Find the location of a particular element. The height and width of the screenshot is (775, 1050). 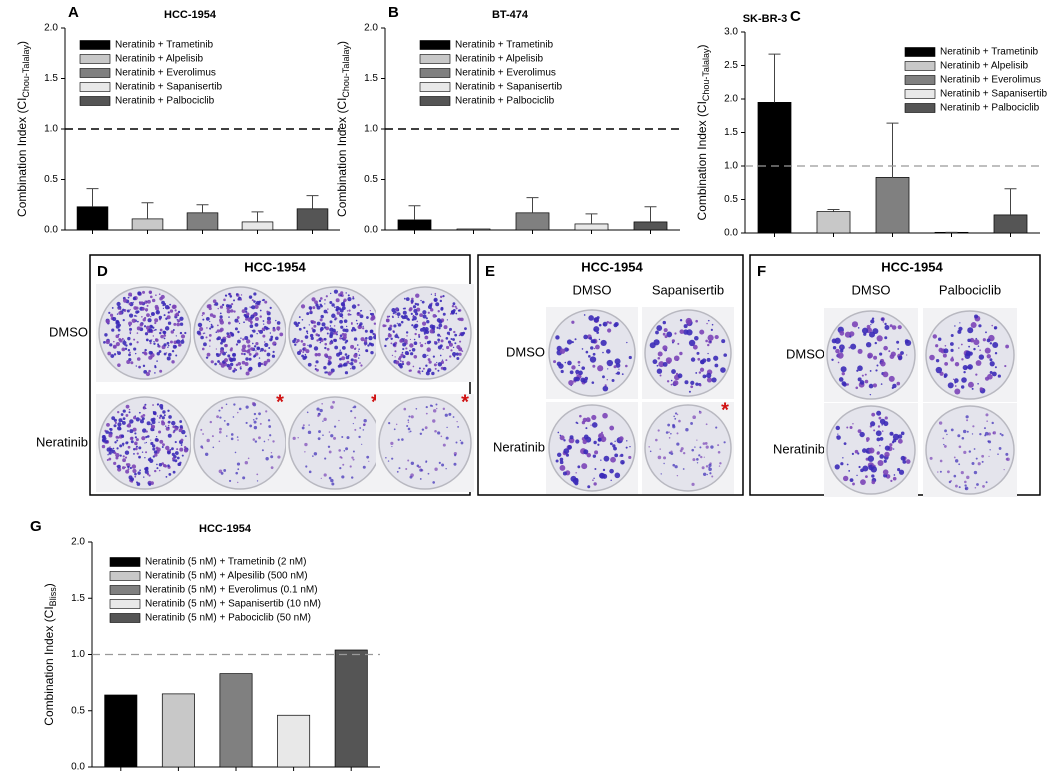

y-tick-label: 0.0 is located at coordinates (371, 230).